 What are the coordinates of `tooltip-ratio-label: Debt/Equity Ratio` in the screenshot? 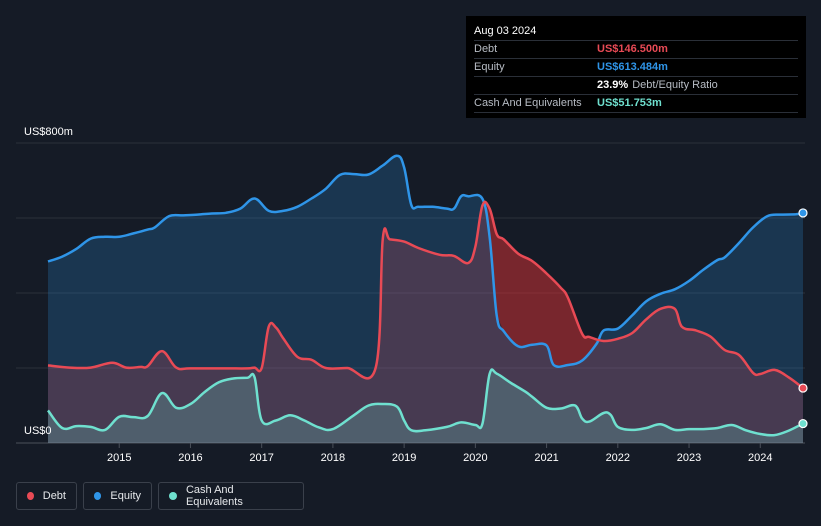 It's located at (675, 85).